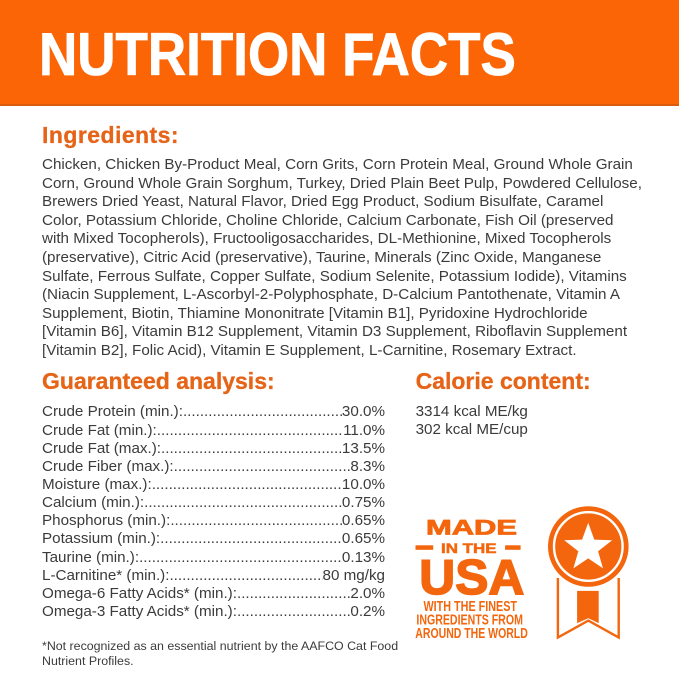 Image resolution: width=679 pixels, height=679 pixels. What do you see at coordinates (471, 633) in the screenshot?
I see `svg-text: AROUND THE WORLD` at bounding box center [471, 633].